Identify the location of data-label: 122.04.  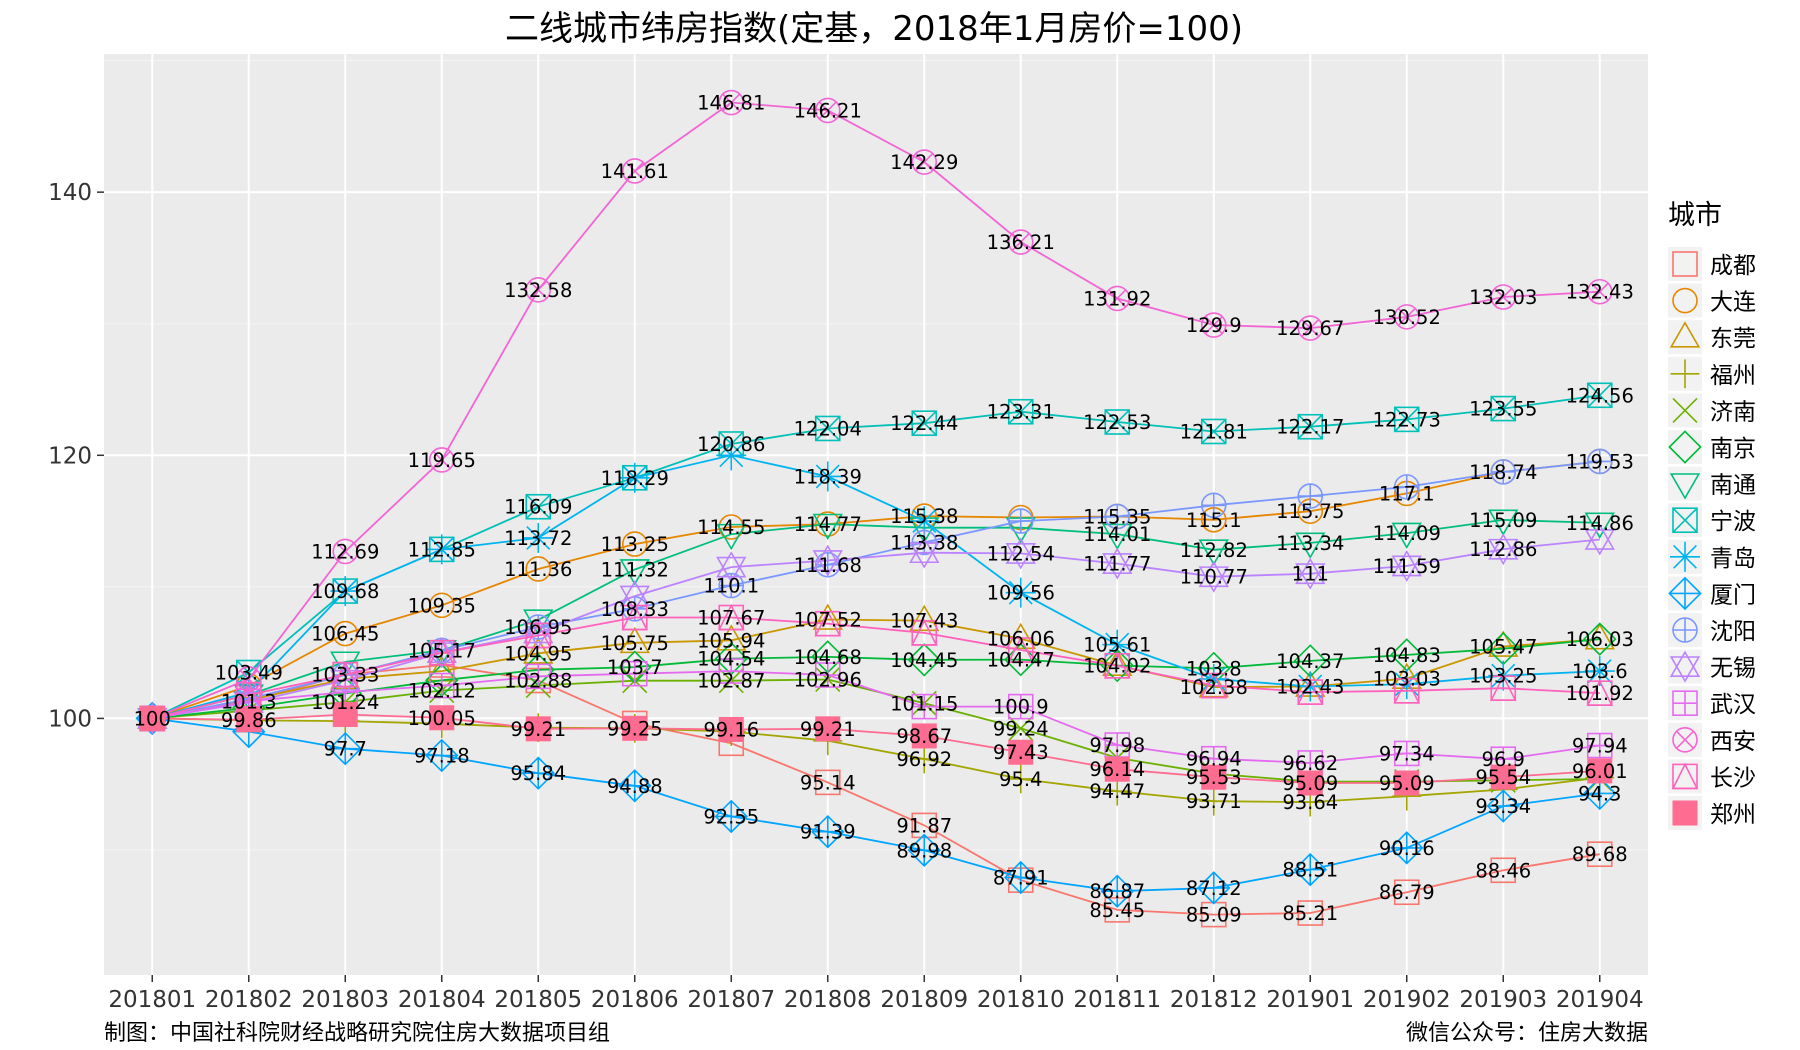
(828, 428).